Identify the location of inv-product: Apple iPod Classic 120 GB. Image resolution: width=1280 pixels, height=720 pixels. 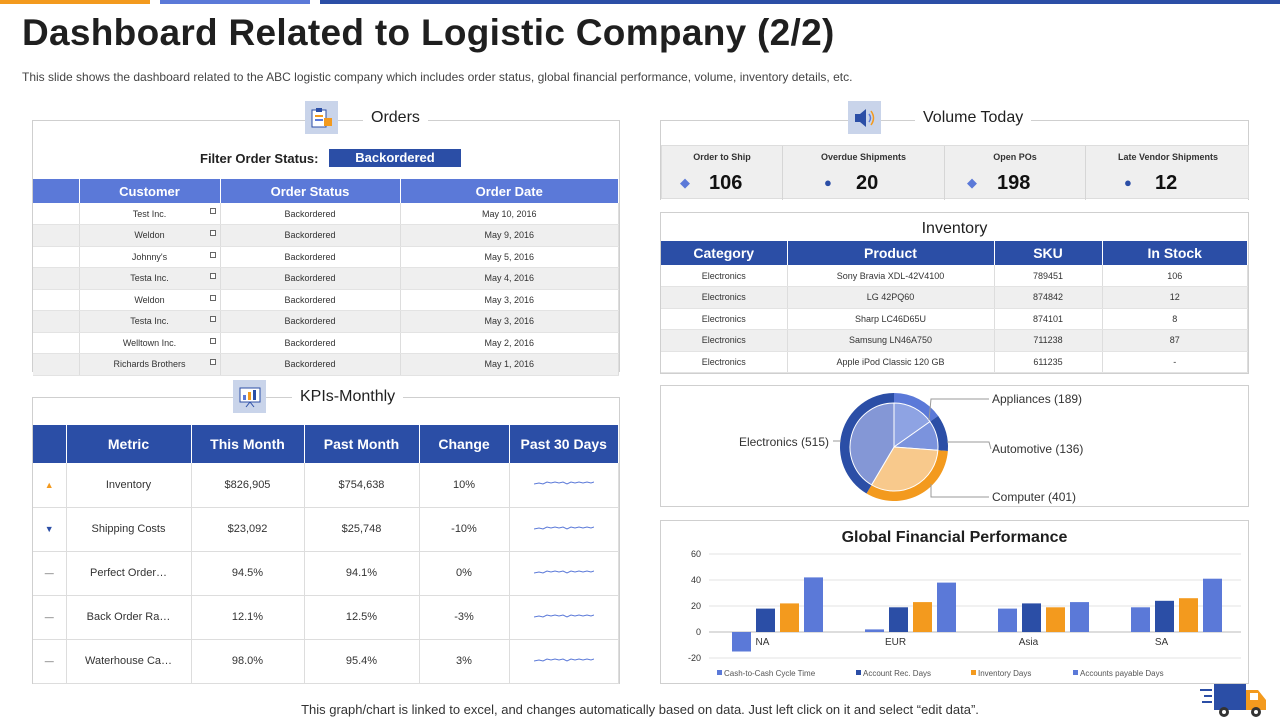
(891, 362).